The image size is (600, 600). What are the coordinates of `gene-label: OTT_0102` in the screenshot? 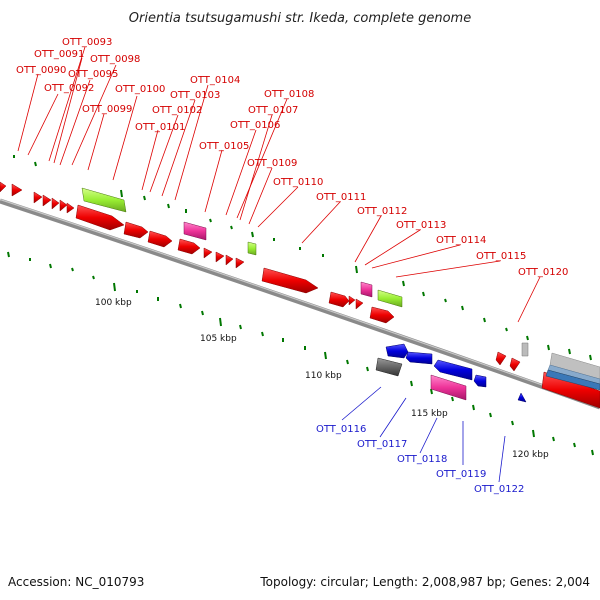 It's located at (177, 110).